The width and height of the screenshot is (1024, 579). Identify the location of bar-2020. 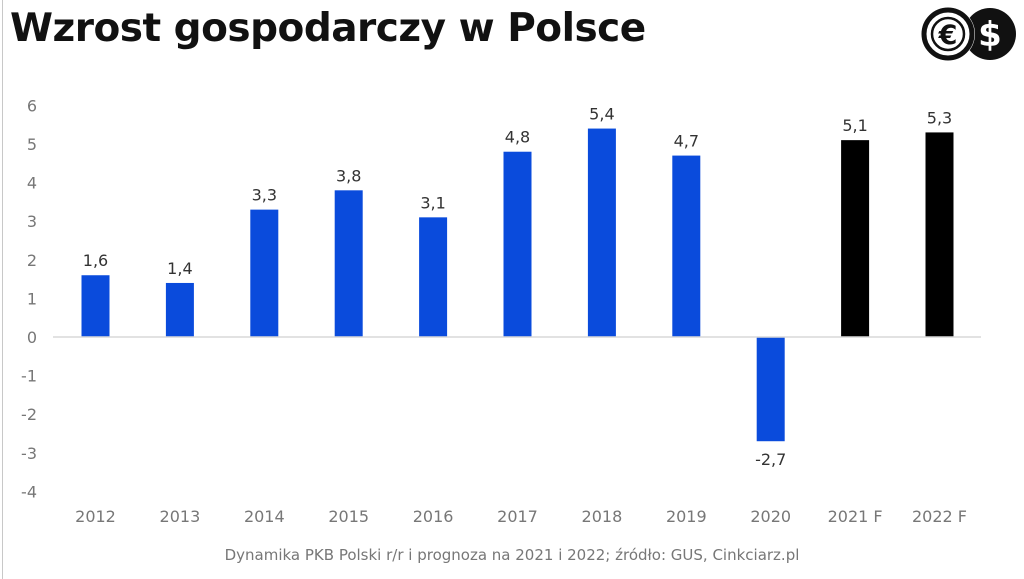
(770, 389).